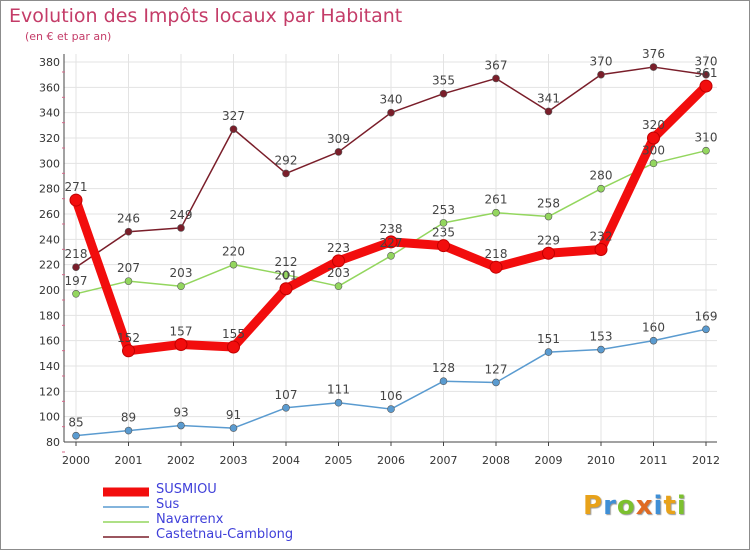 Image resolution: width=750 pixels, height=550 pixels. I want to click on data-label-susmiou-2002: 157, so click(181, 331).